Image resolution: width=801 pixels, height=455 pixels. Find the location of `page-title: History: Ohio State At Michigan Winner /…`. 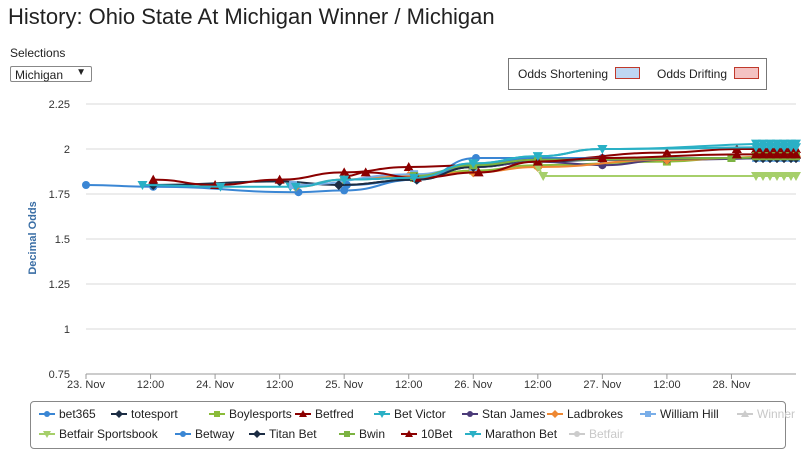

page-title: History: Ohio State At Michigan Winner /… is located at coordinates (251, 16).